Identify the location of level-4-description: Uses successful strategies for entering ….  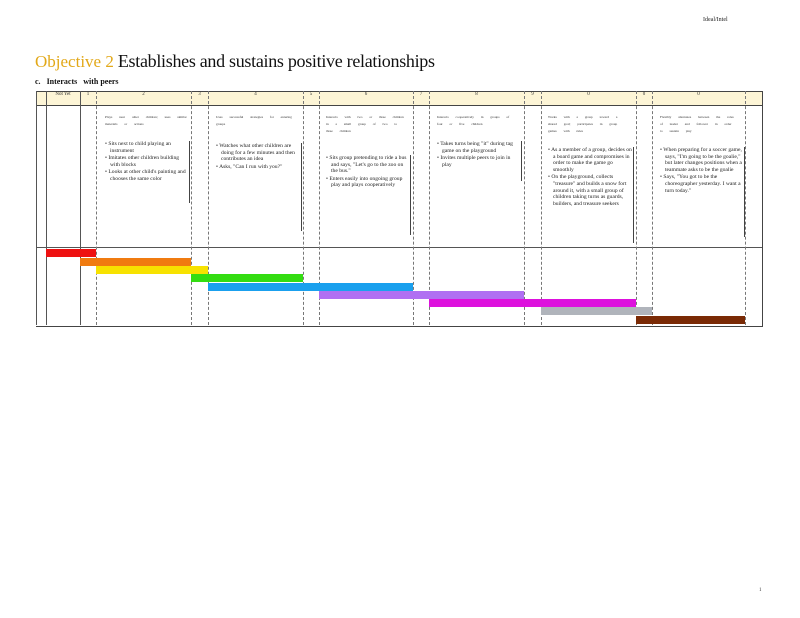
(254, 120).